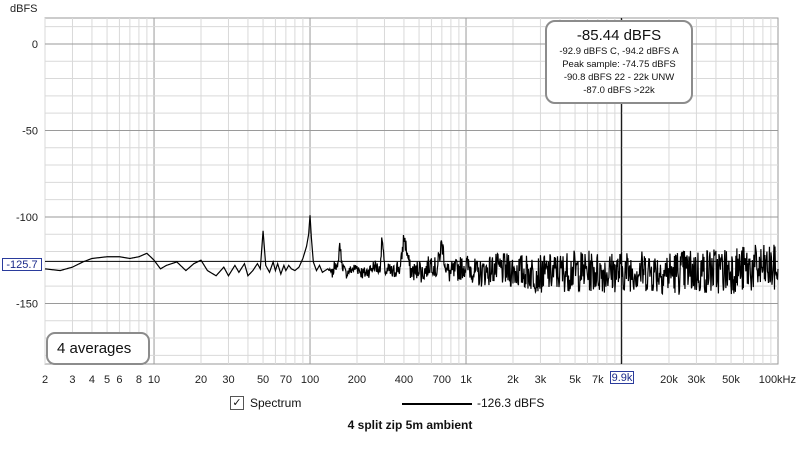 This screenshot has width=800, height=455. Describe the element at coordinates (404, 380) in the screenshot. I see `x-tick-label: 400` at that location.